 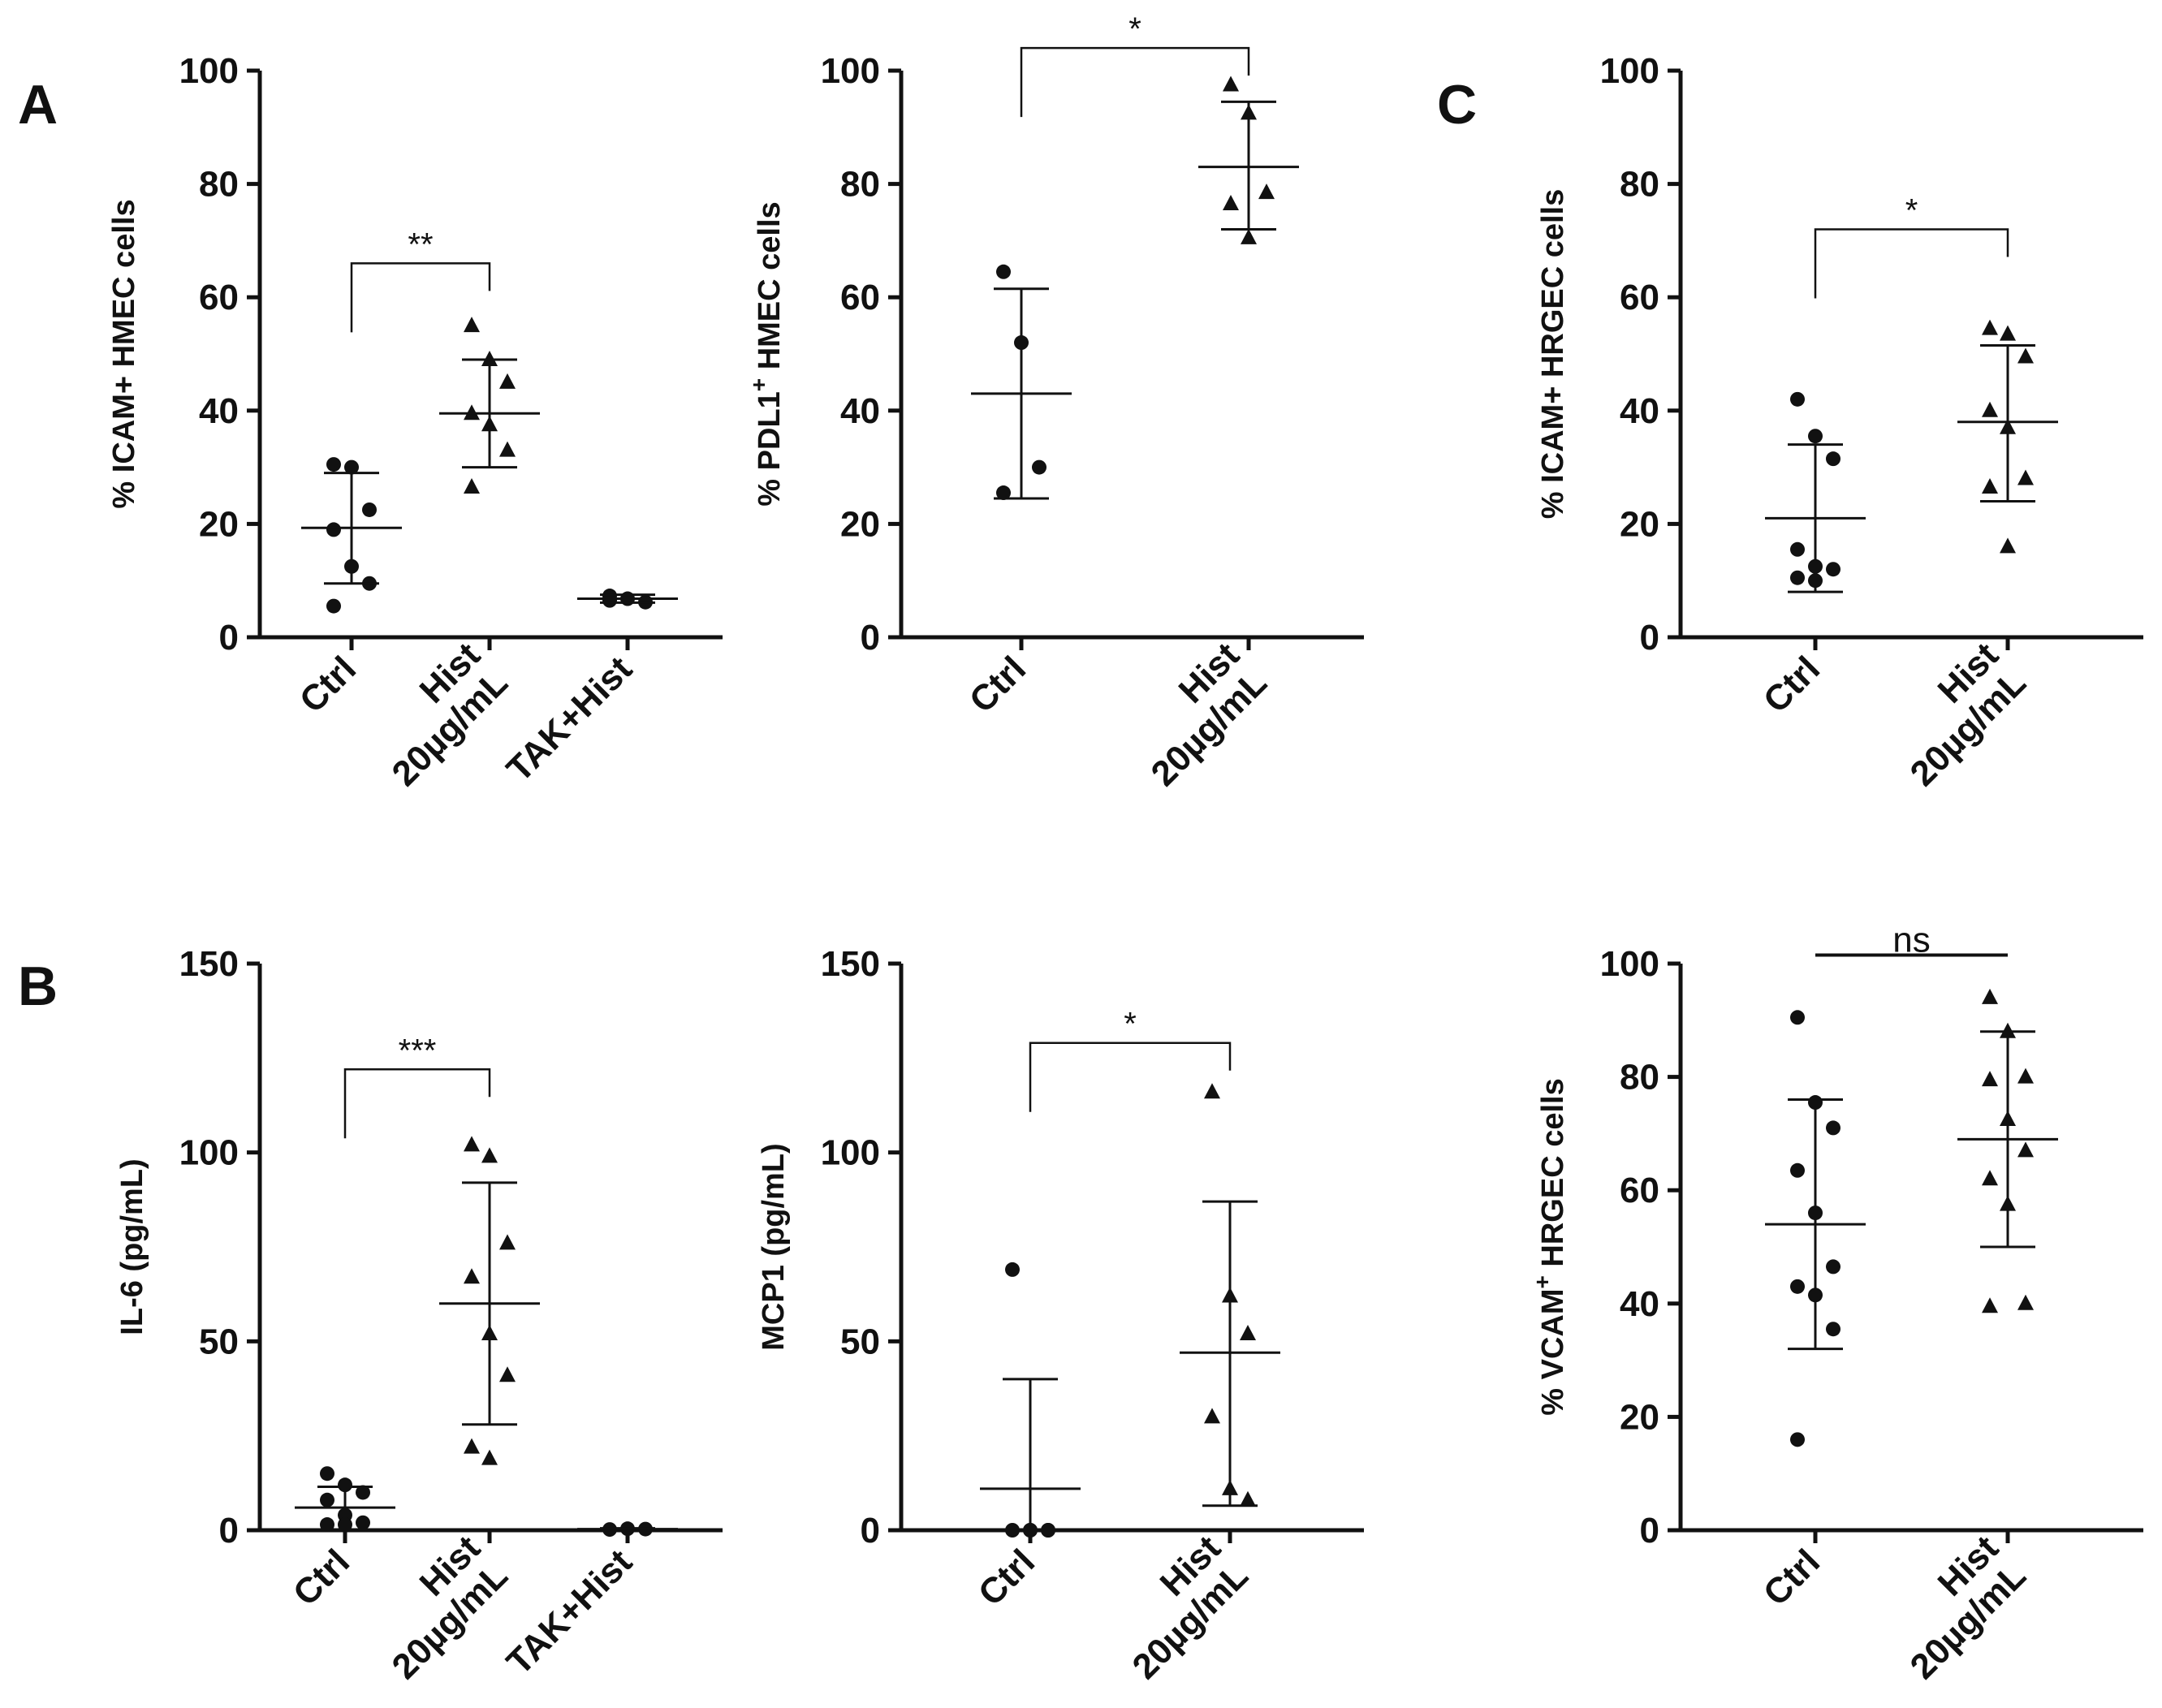 I want to click on significance-label: ***, so click(x=418, y=1050).